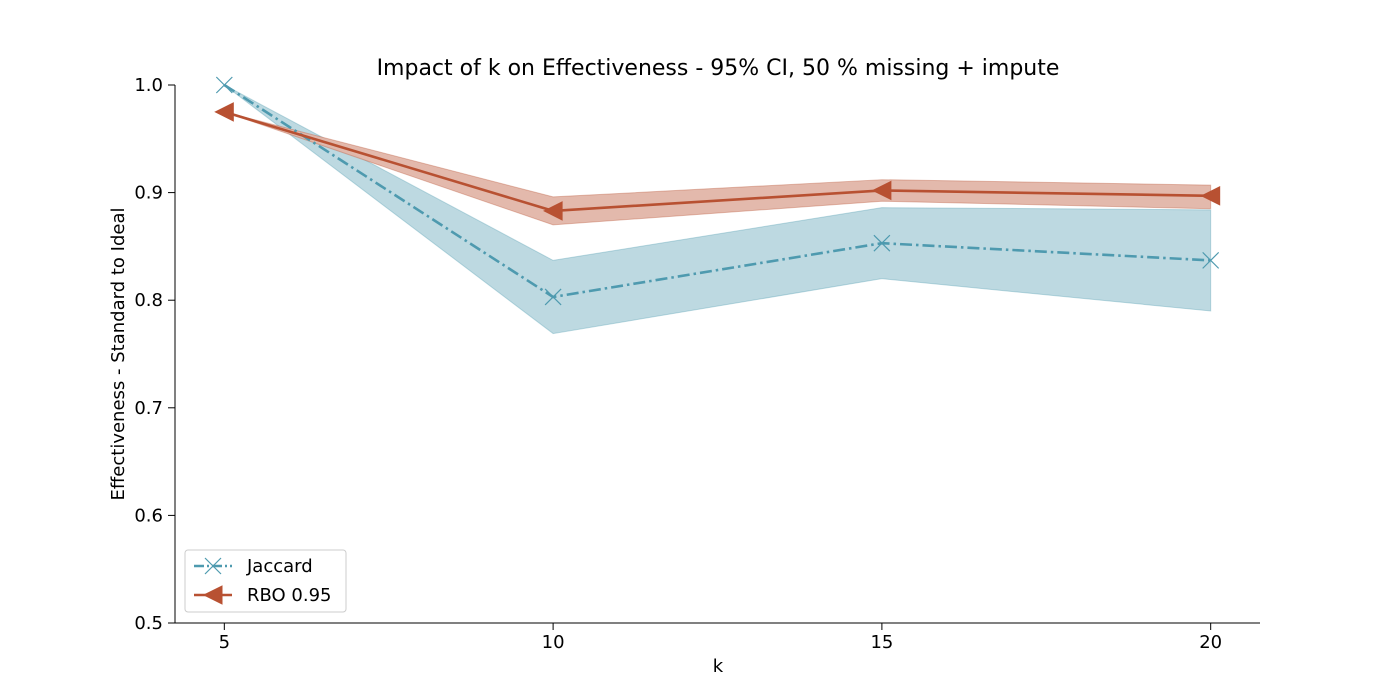 The height and width of the screenshot is (700, 1400). Describe the element at coordinates (148, 515) in the screenshot. I see `y-tick-label: 0.6` at that location.